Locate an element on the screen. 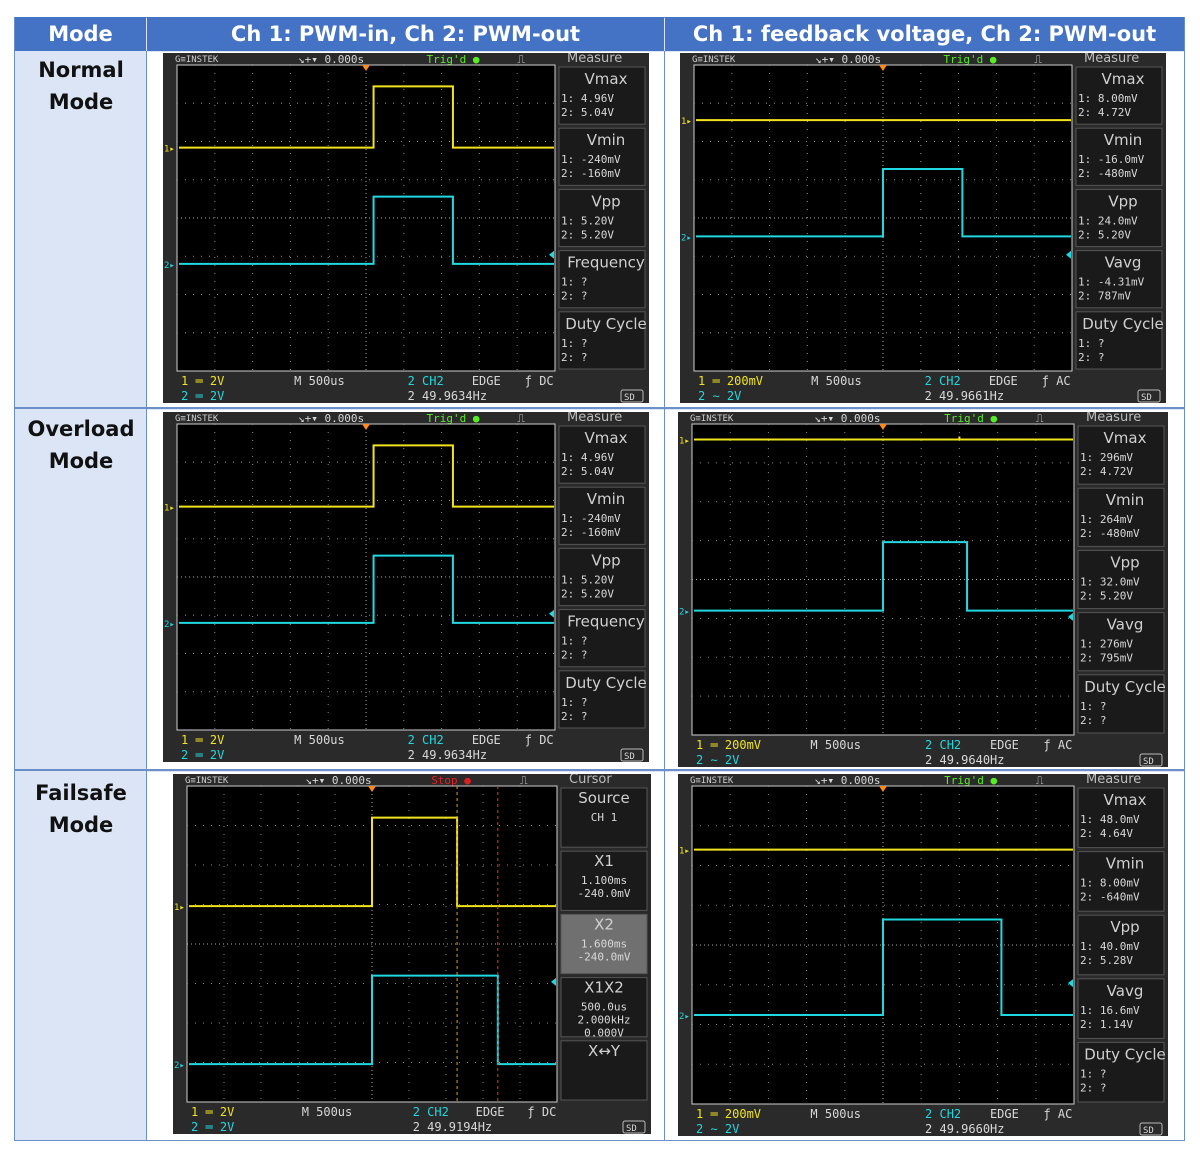 This screenshot has width=1200, height=1153. panel-value-2-ch1: 1: 40.0mV is located at coordinates (1110, 946).